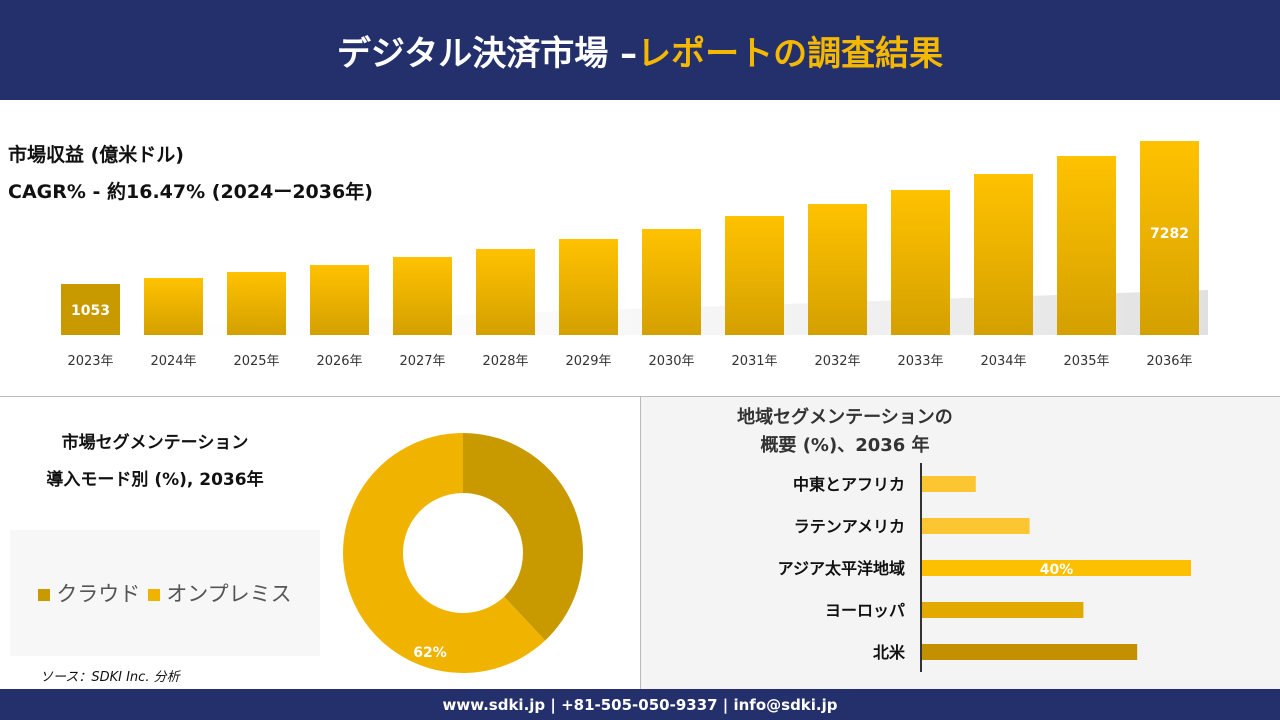 The height and width of the screenshot is (720, 1280). I want to click on bar-2023年, so click(90, 309).